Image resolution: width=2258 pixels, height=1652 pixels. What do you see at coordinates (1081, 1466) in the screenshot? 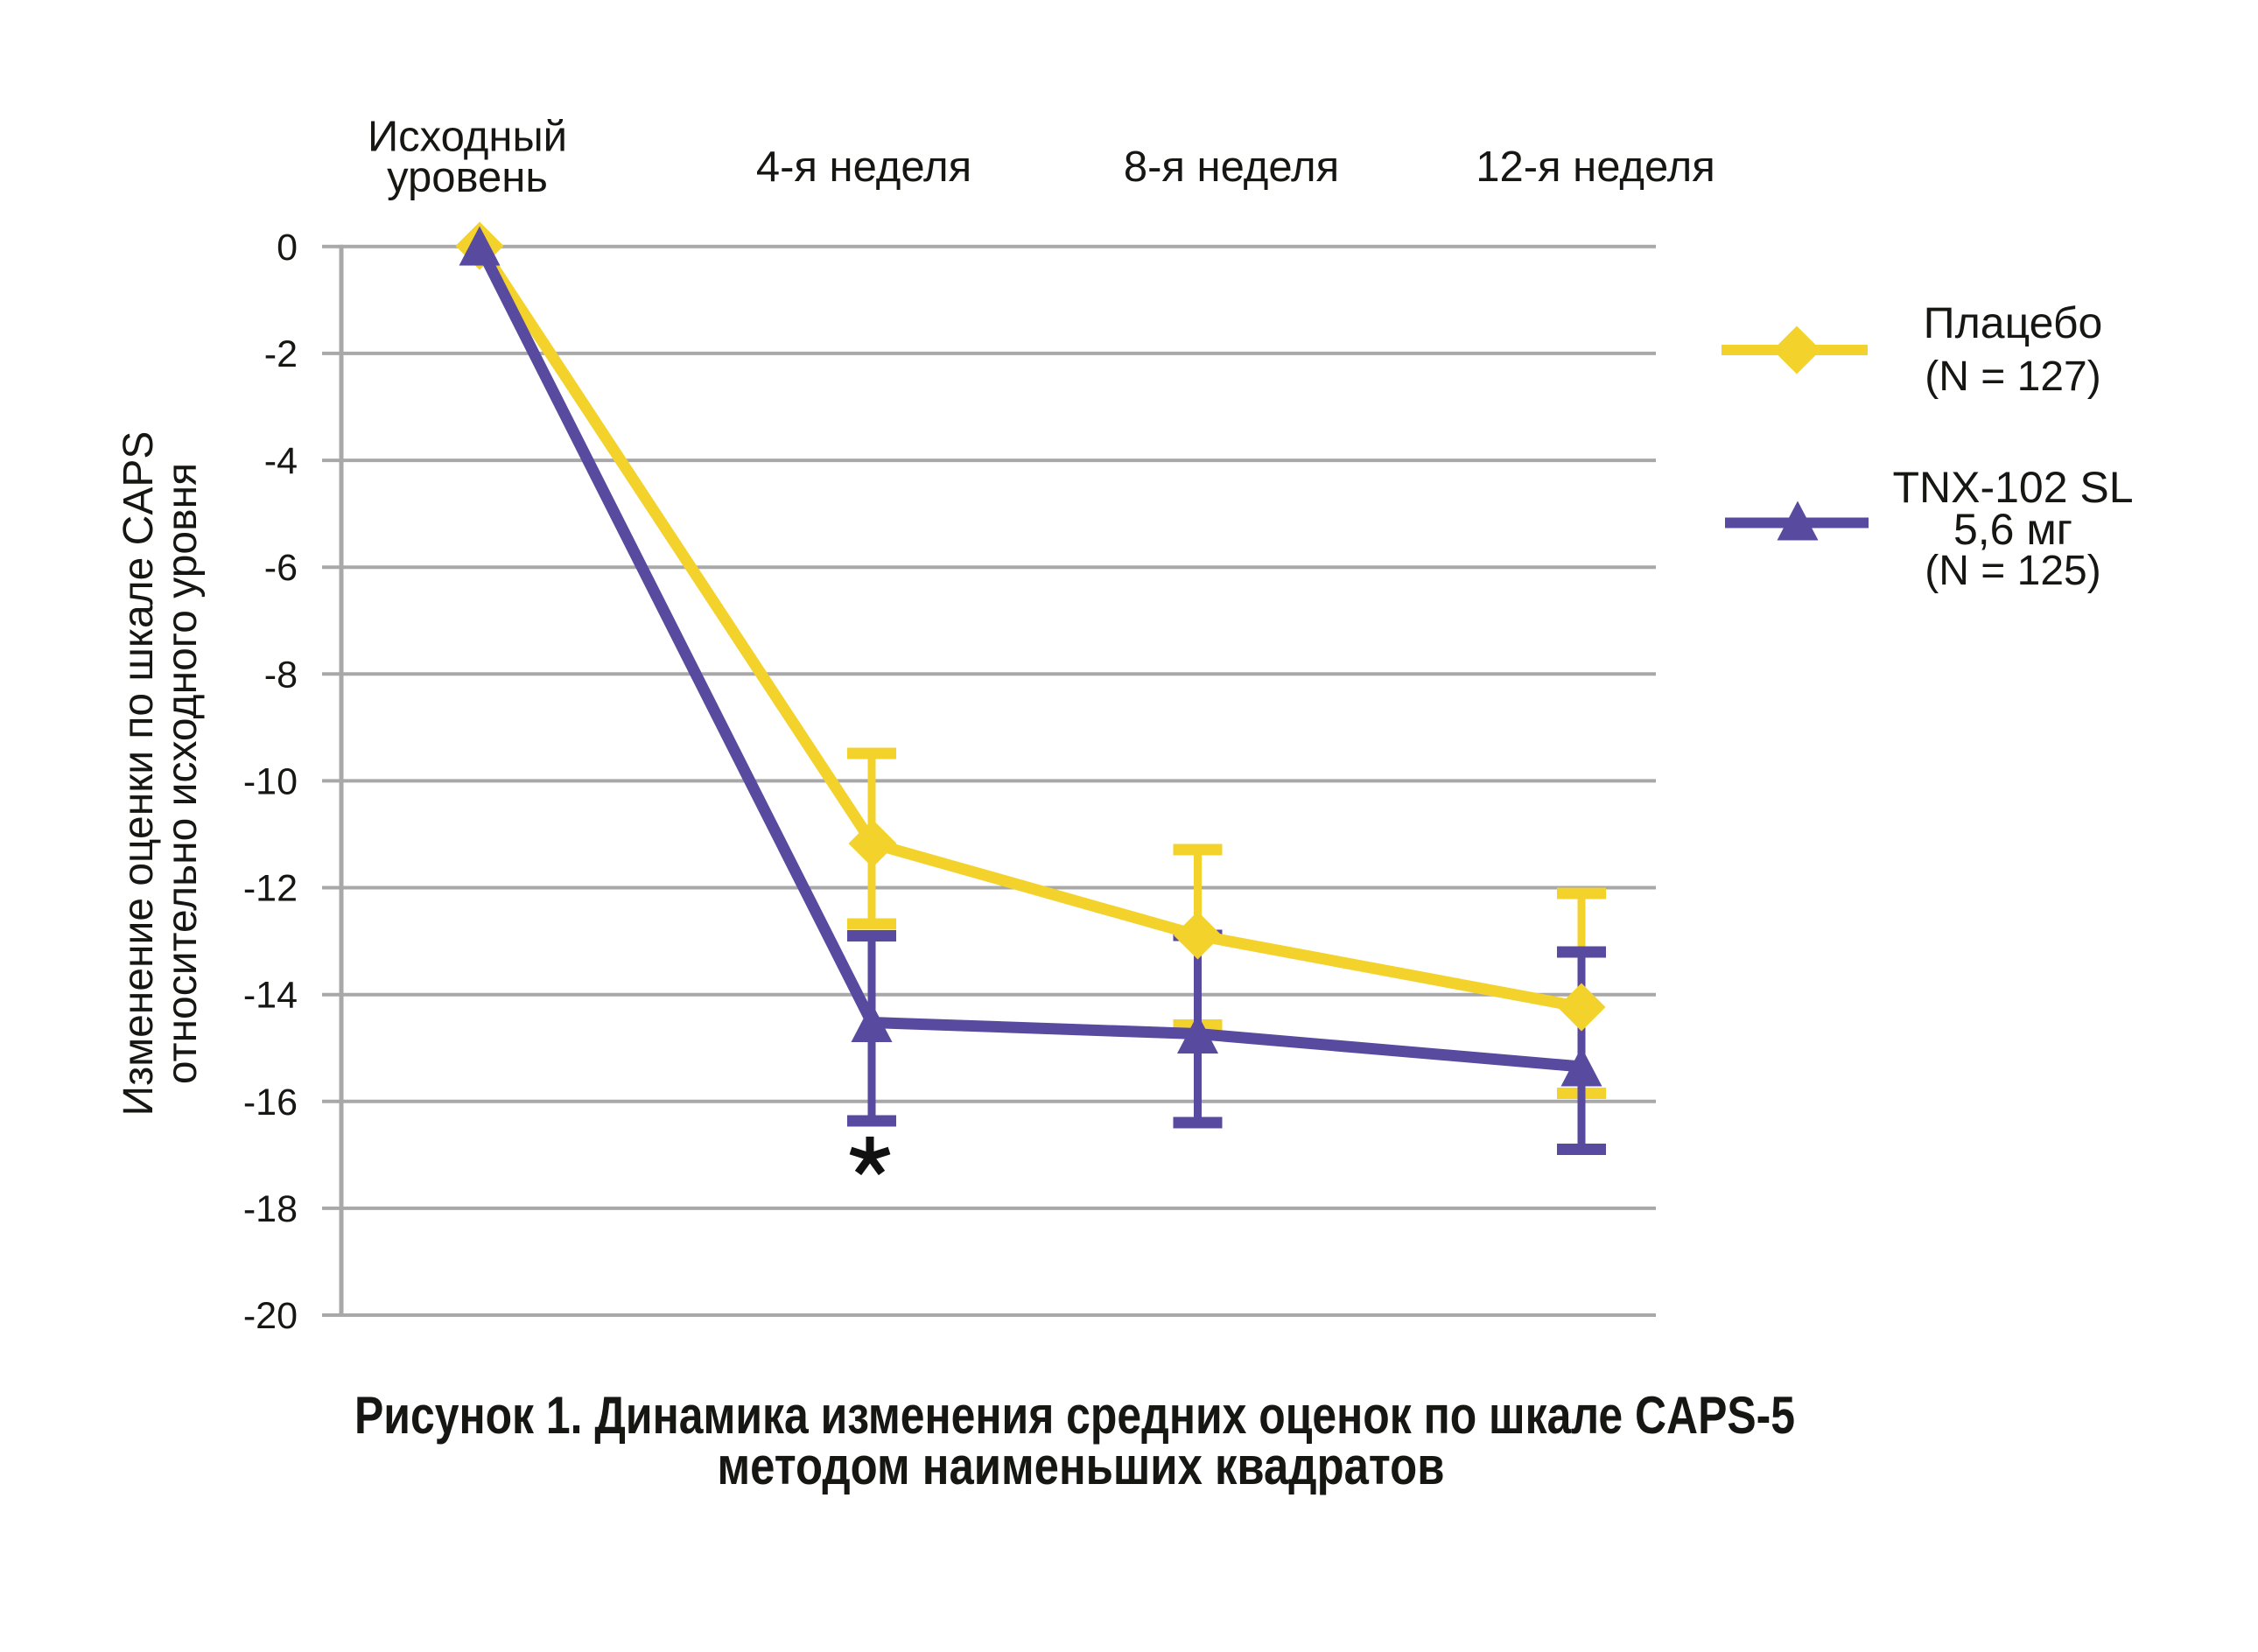
I see `svg-text: методом наименьших квадратов` at bounding box center [1081, 1466].